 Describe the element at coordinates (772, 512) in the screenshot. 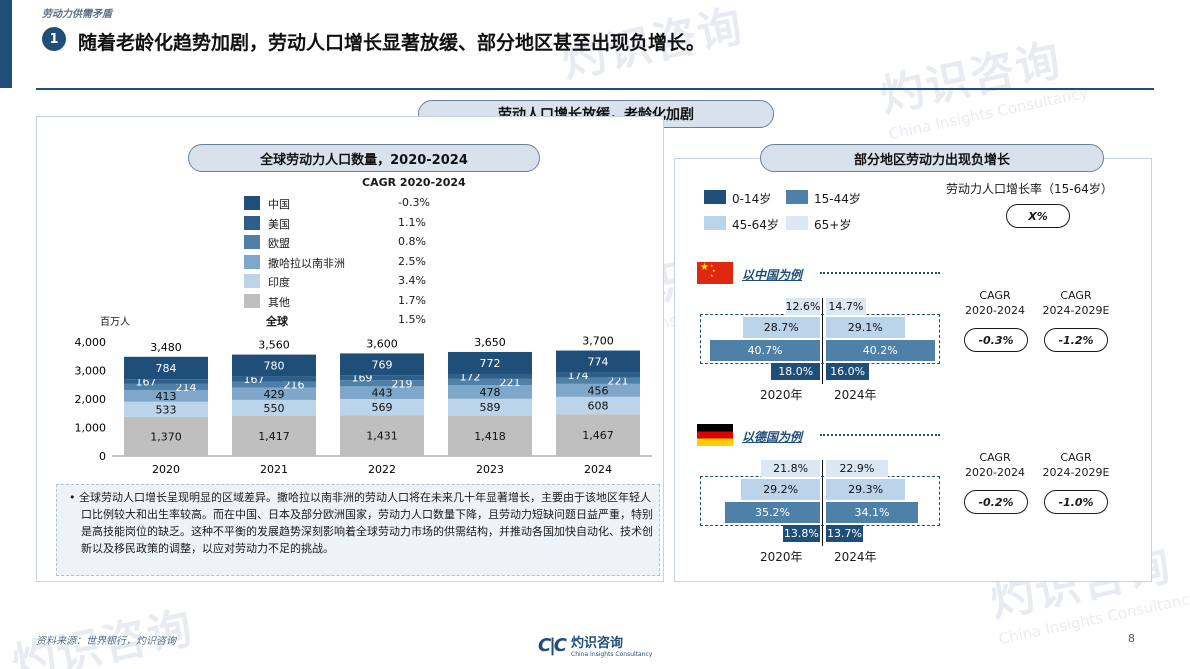

I see `pyramid-bar-2020: 35.2%` at that location.